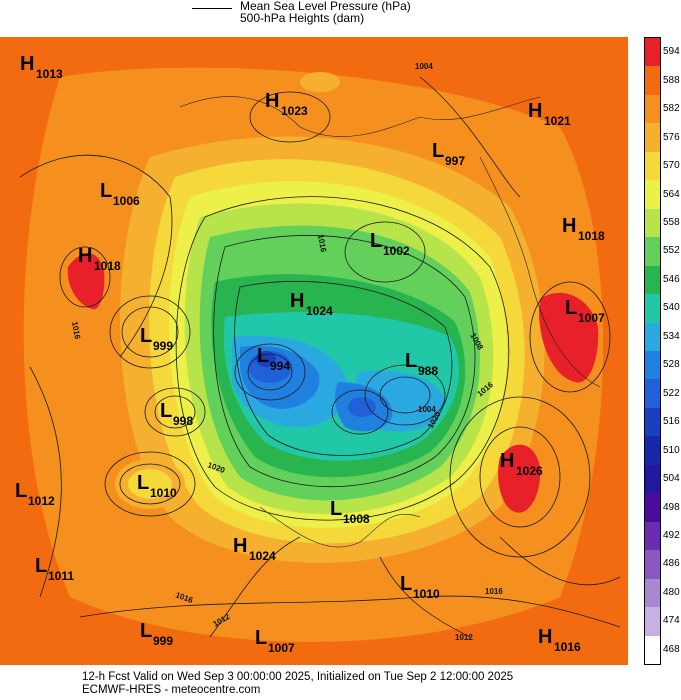  I want to click on pressure-center-value: 1026, so click(529, 471).